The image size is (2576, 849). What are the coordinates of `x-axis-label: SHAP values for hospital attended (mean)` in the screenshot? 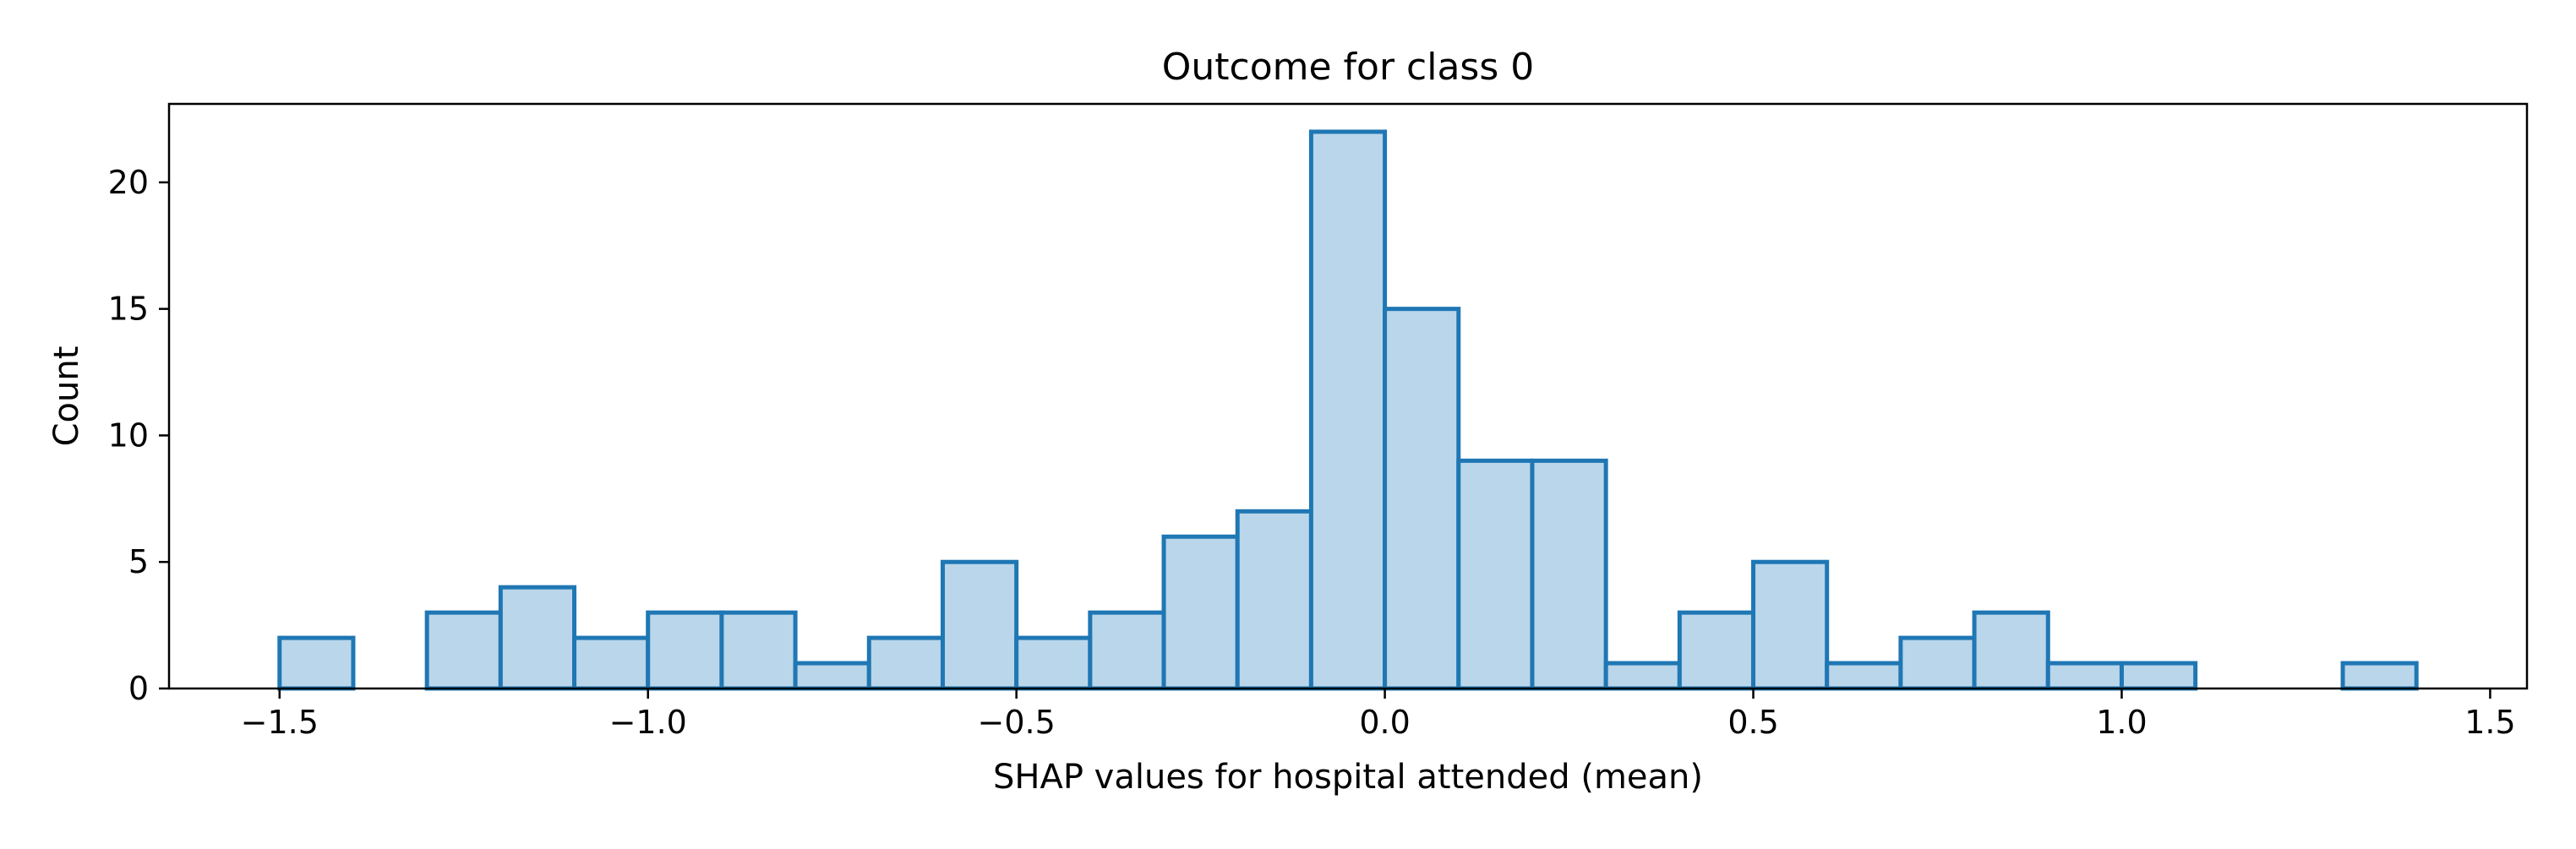 It's located at (1348, 777).